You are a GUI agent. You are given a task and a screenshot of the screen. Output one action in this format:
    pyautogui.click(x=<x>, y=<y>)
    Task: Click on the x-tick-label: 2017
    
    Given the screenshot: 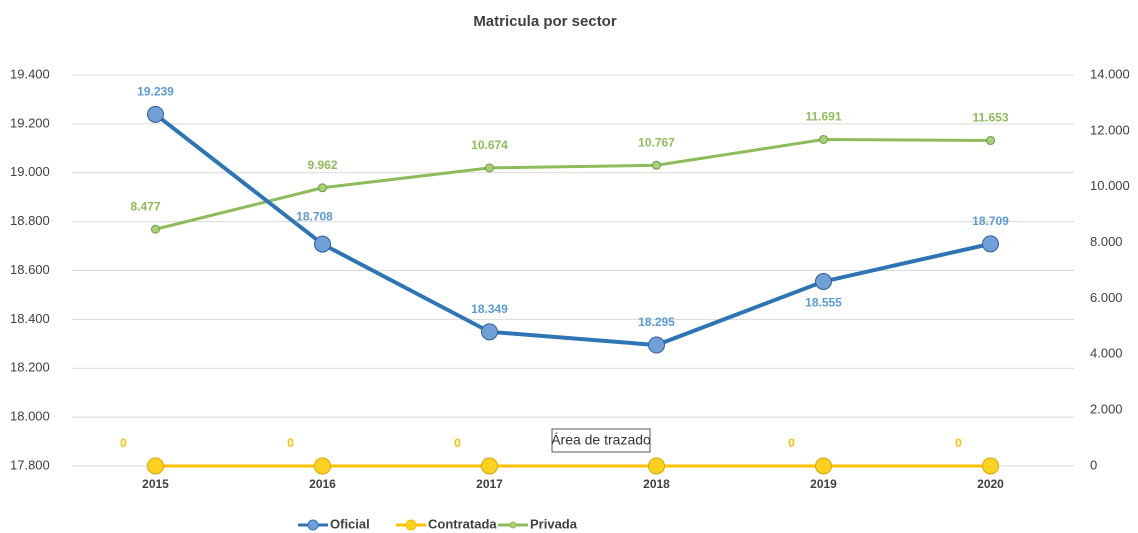 What is the action you would take?
    pyautogui.click(x=489, y=484)
    